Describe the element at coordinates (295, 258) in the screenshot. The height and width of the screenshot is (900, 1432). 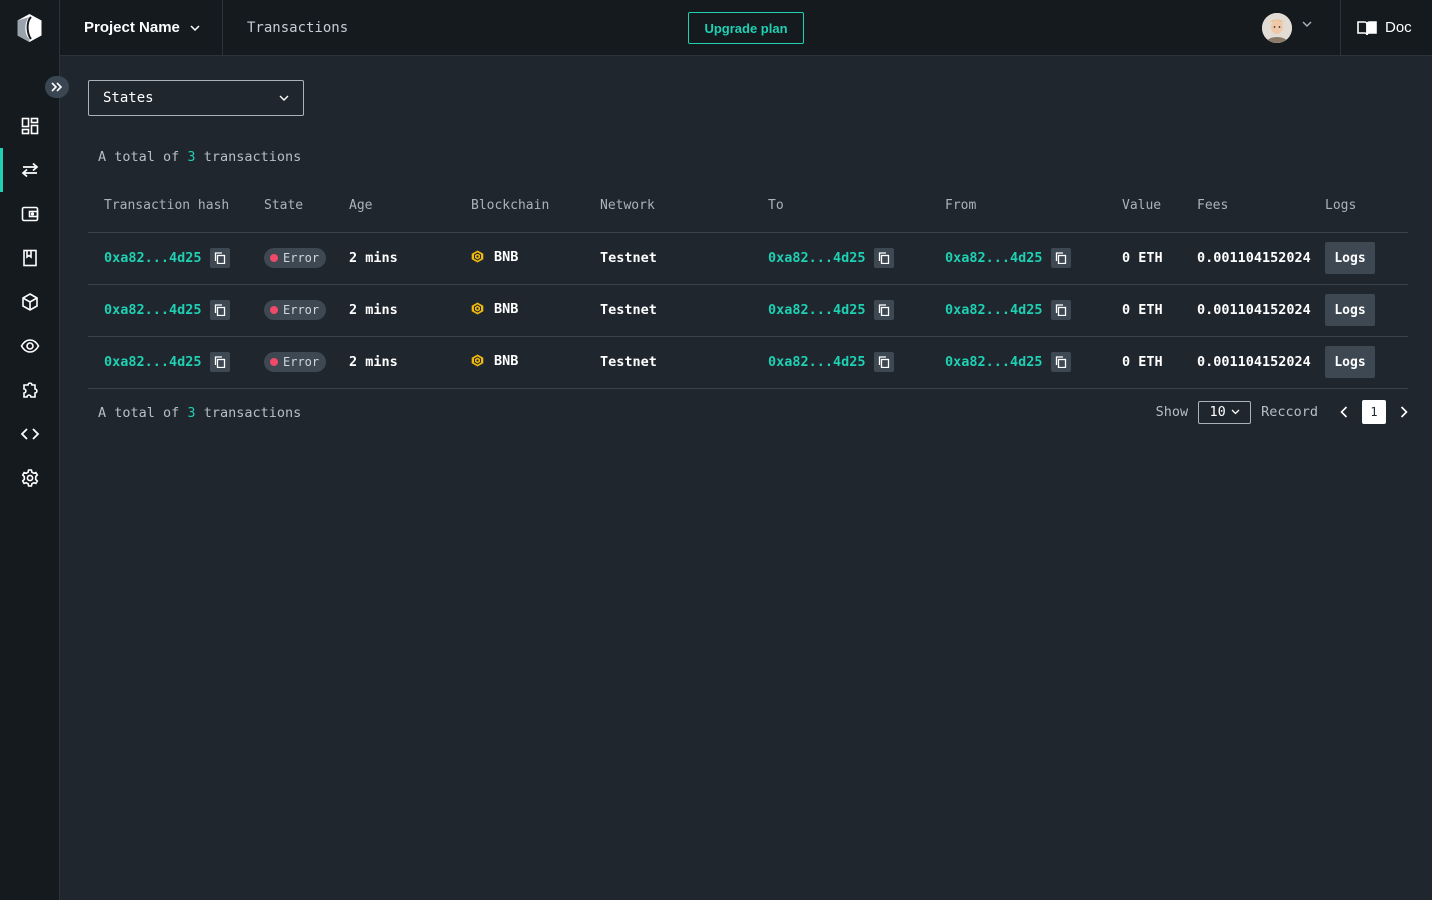
I see `status-badge: Error` at that location.